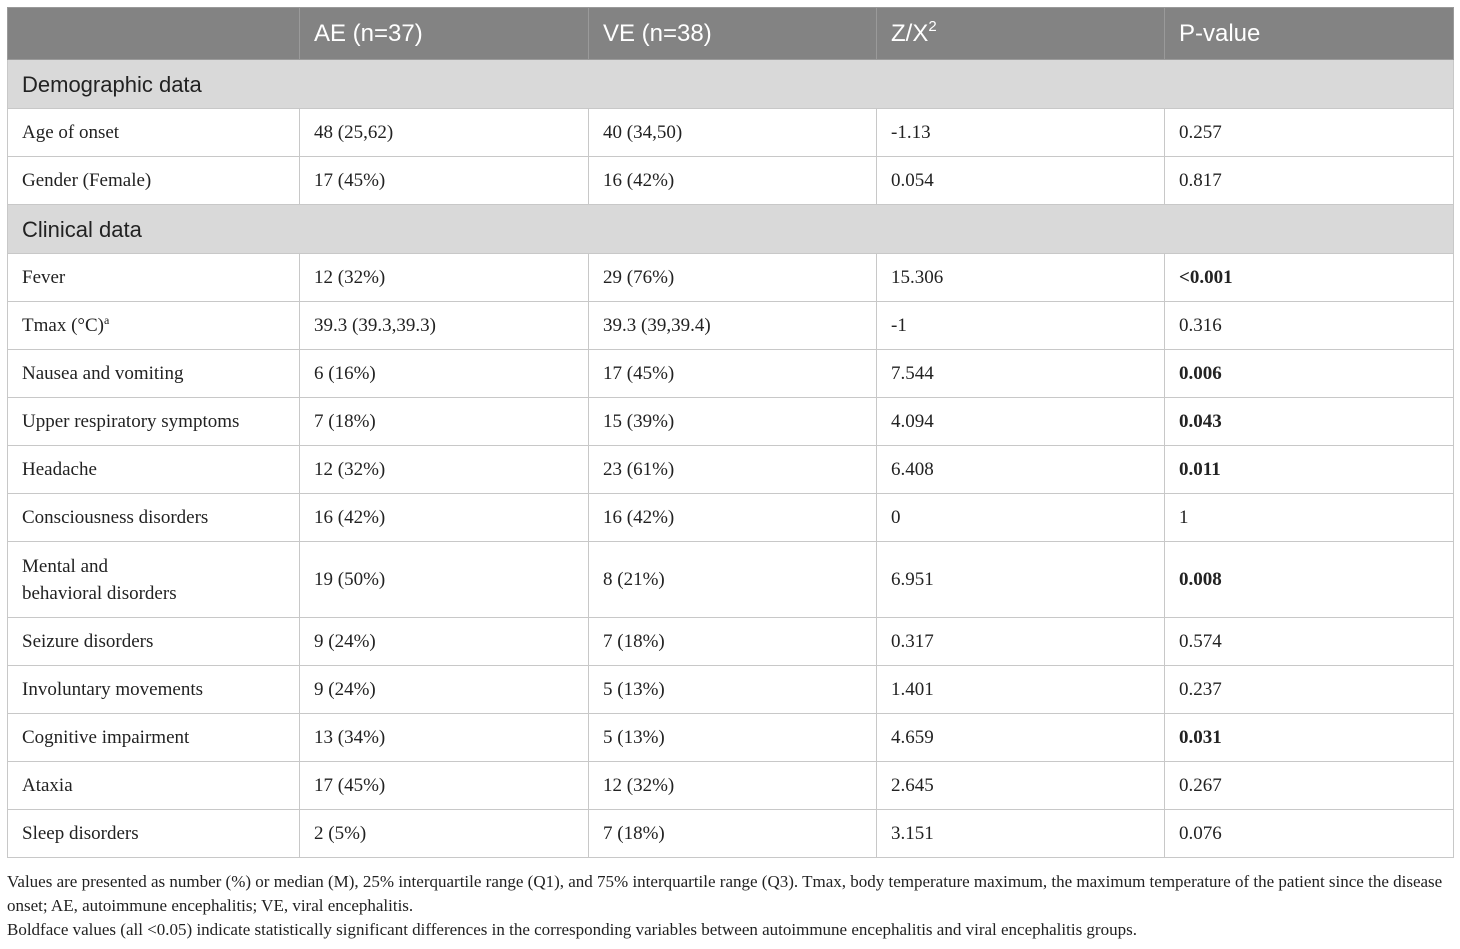 This screenshot has height=949, width=1460. I want to click on cell-ae: 9 (24%), so click(444, 641).